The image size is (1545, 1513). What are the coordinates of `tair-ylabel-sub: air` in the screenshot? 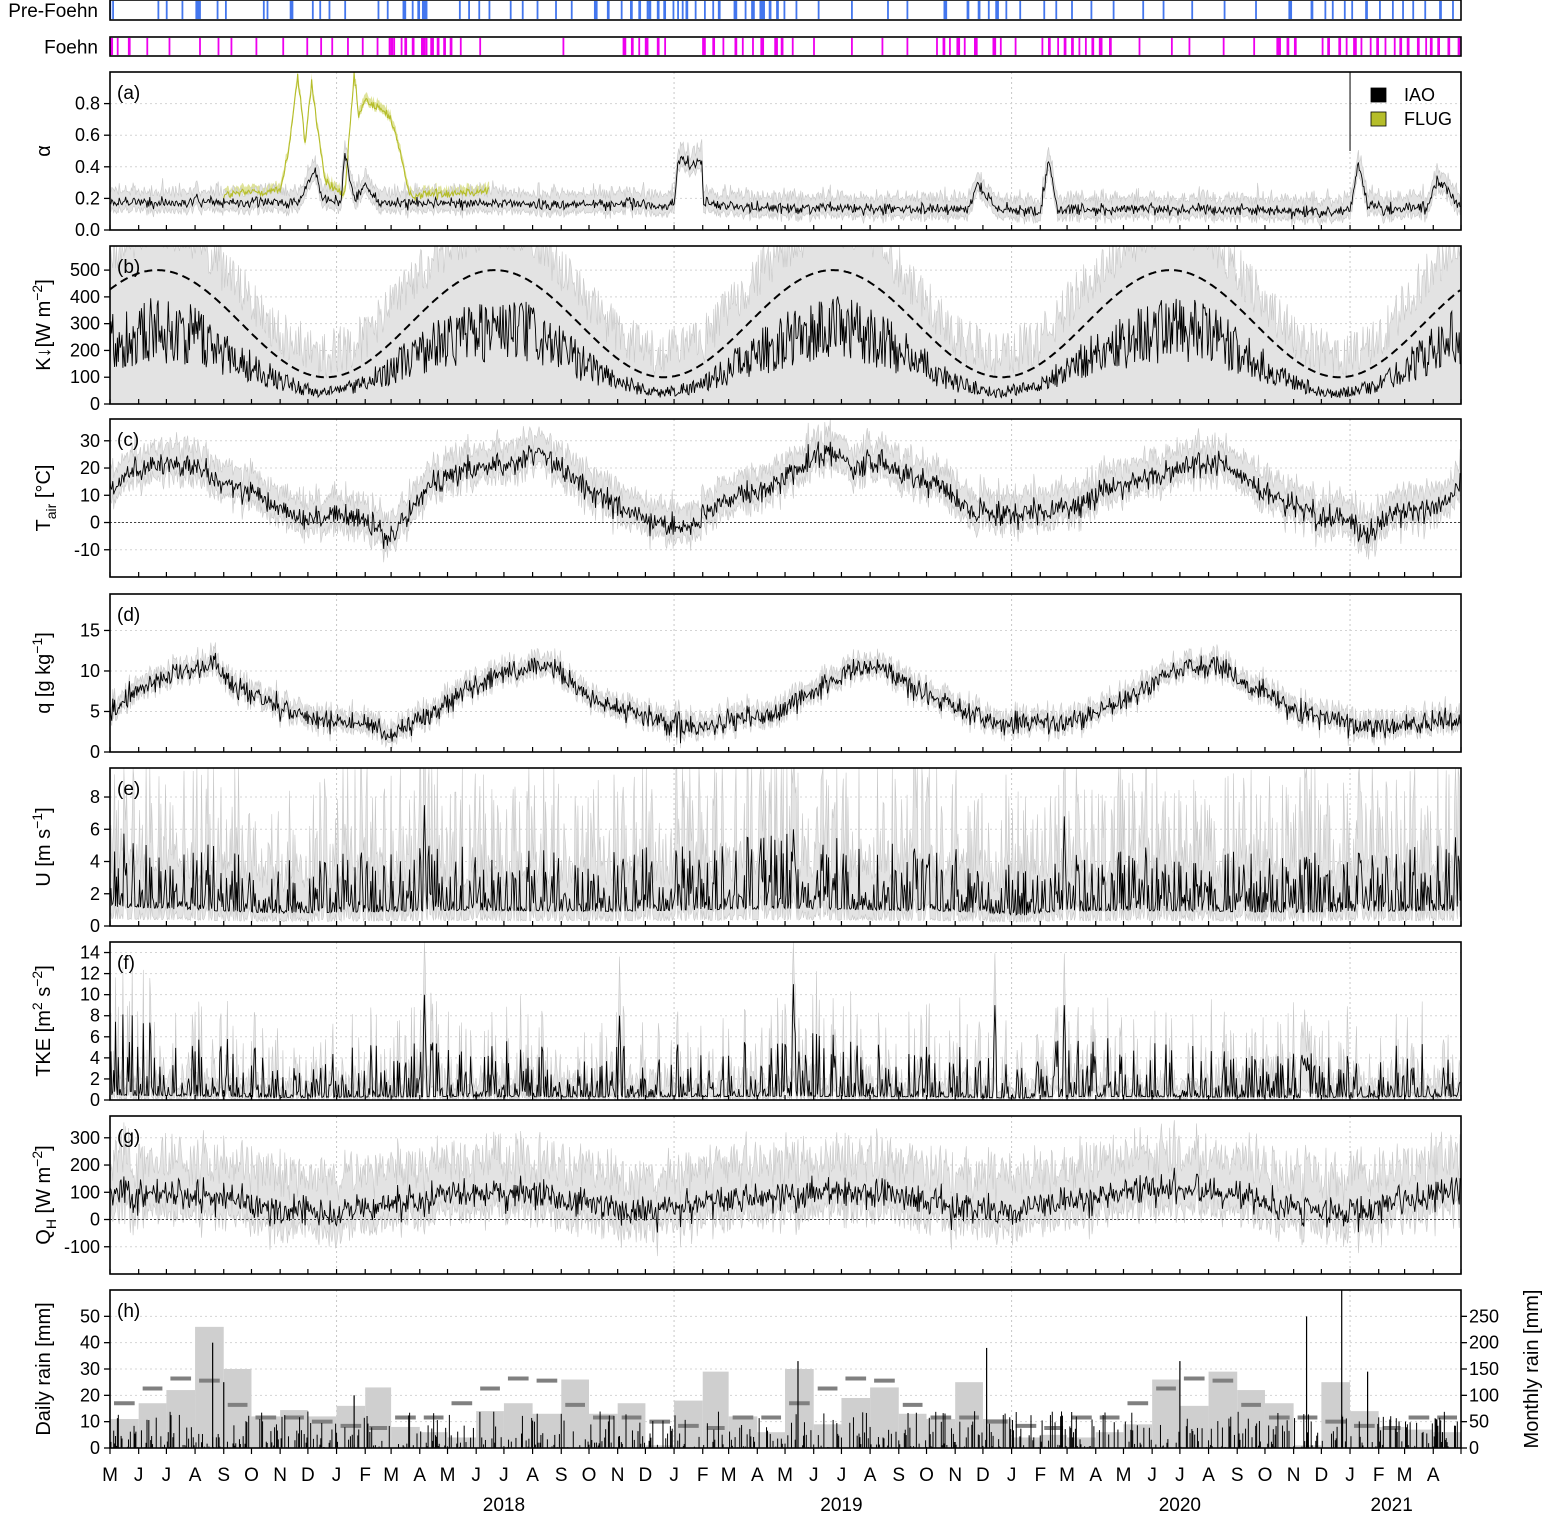 It's located at (51, 511).